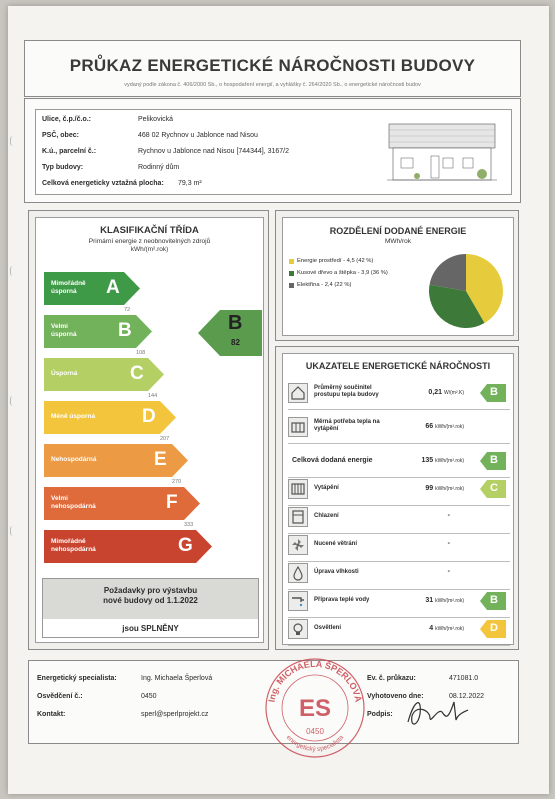  Describe the element at coordinates (399, 632) in the screenshot. I see `indicator-row: Osvětlení 4 kWh/(m².rok) D` at that location.